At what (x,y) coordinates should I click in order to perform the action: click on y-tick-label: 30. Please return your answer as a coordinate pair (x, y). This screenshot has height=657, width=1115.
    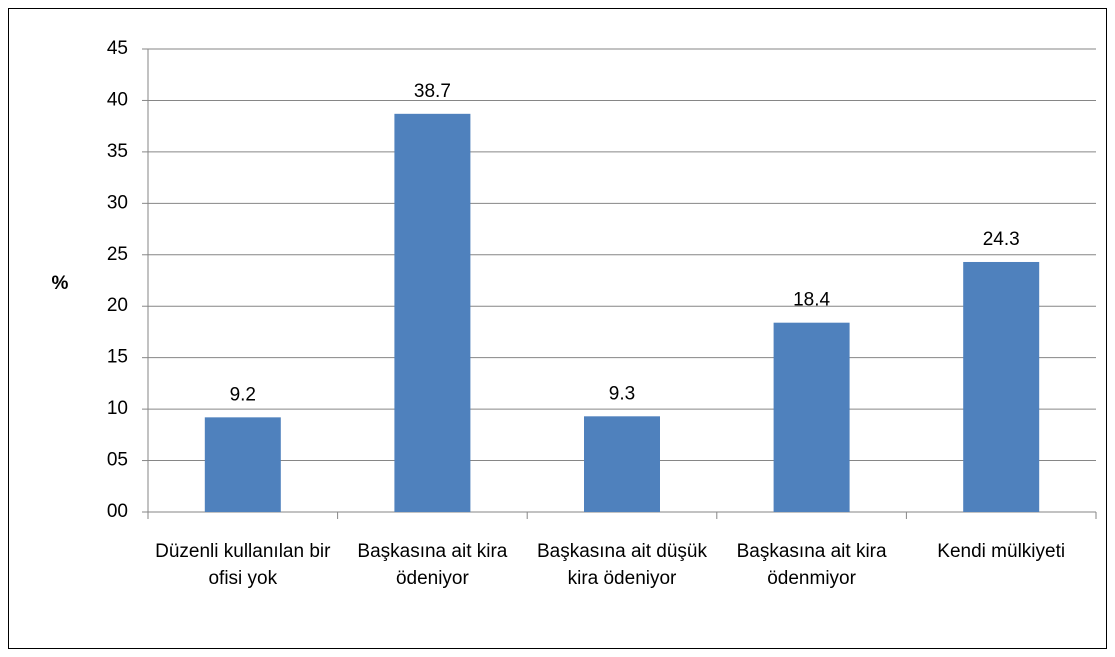
    Looking at the image, I should click on (117, 202).